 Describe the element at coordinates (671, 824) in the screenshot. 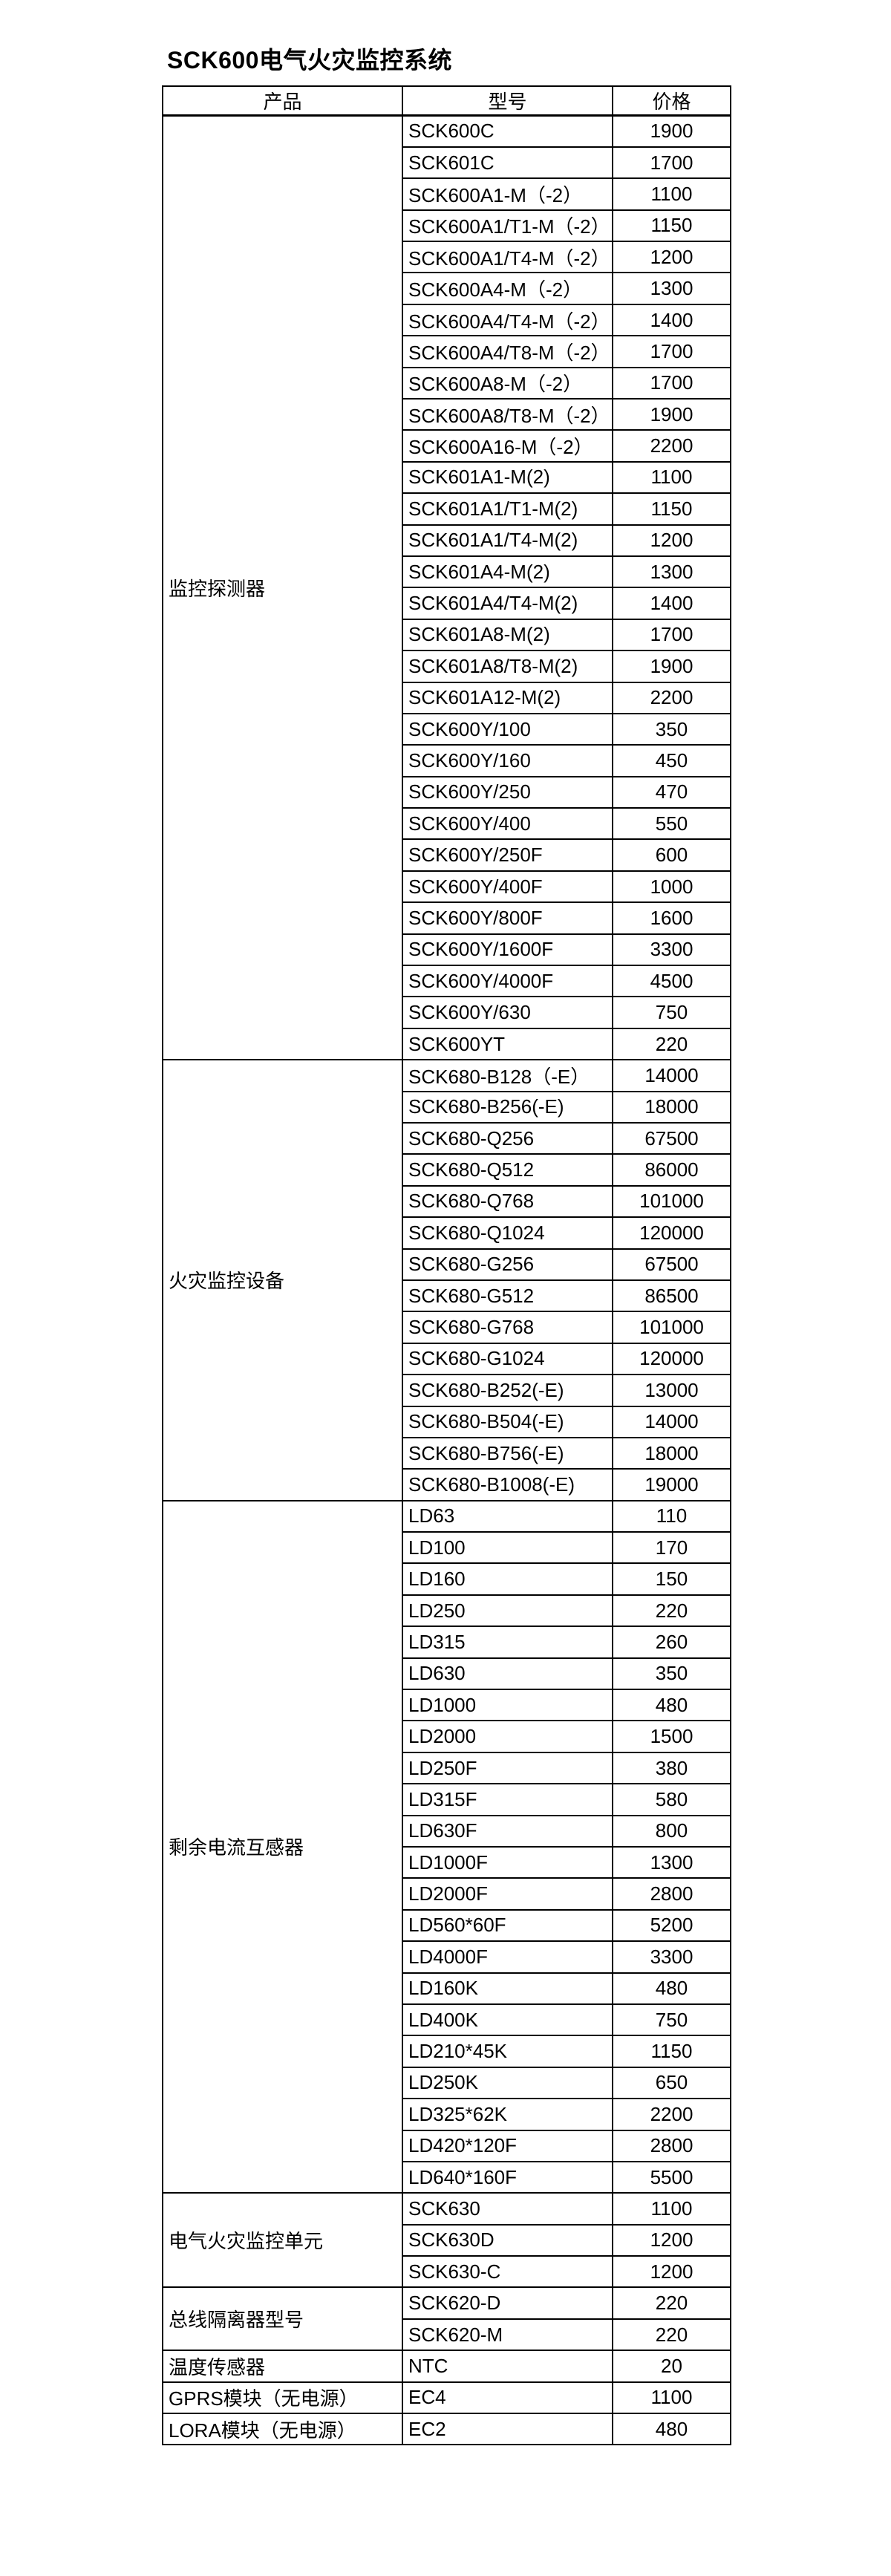

I see `price-cell: 550` at that location.